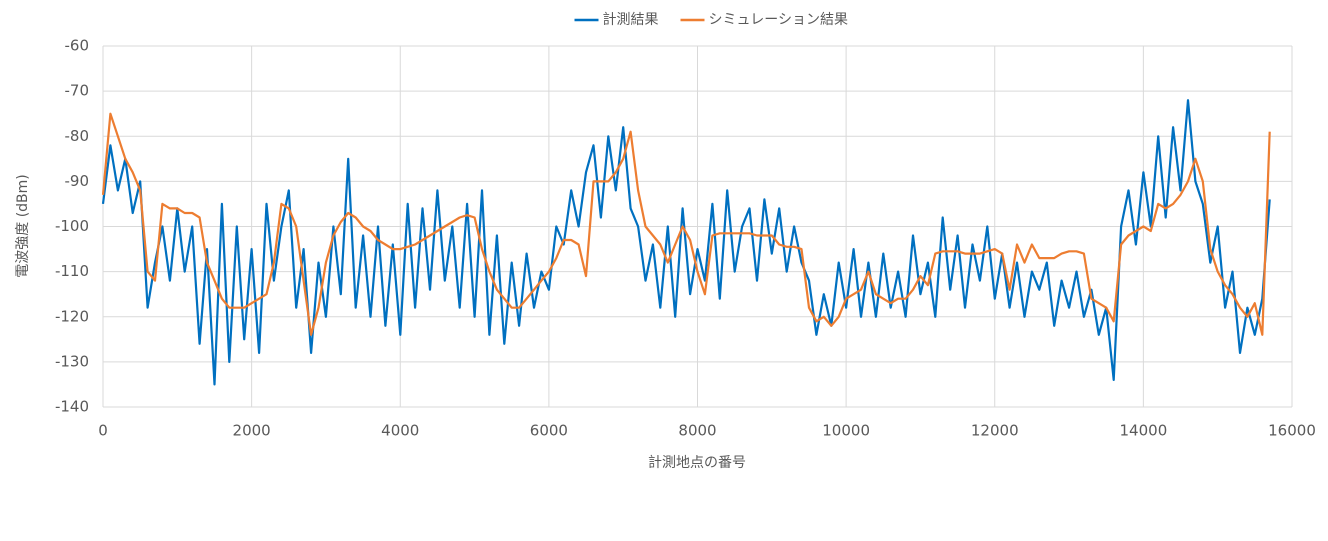 This screenshot has height=541, width=1328. Describe the element at coordinates (778, 20) in the screenshot. I see `legend-label: シミュレーション結果` at that location.